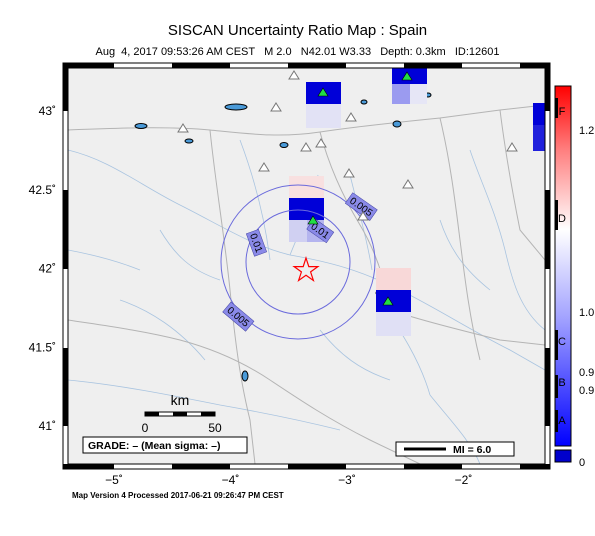 This screenshot has height=536, width=595. Describe the element at coordinates (154, 446) in the screenshot. I see `svg-text: GRADE: – (Mean sigma: –)` at that location.